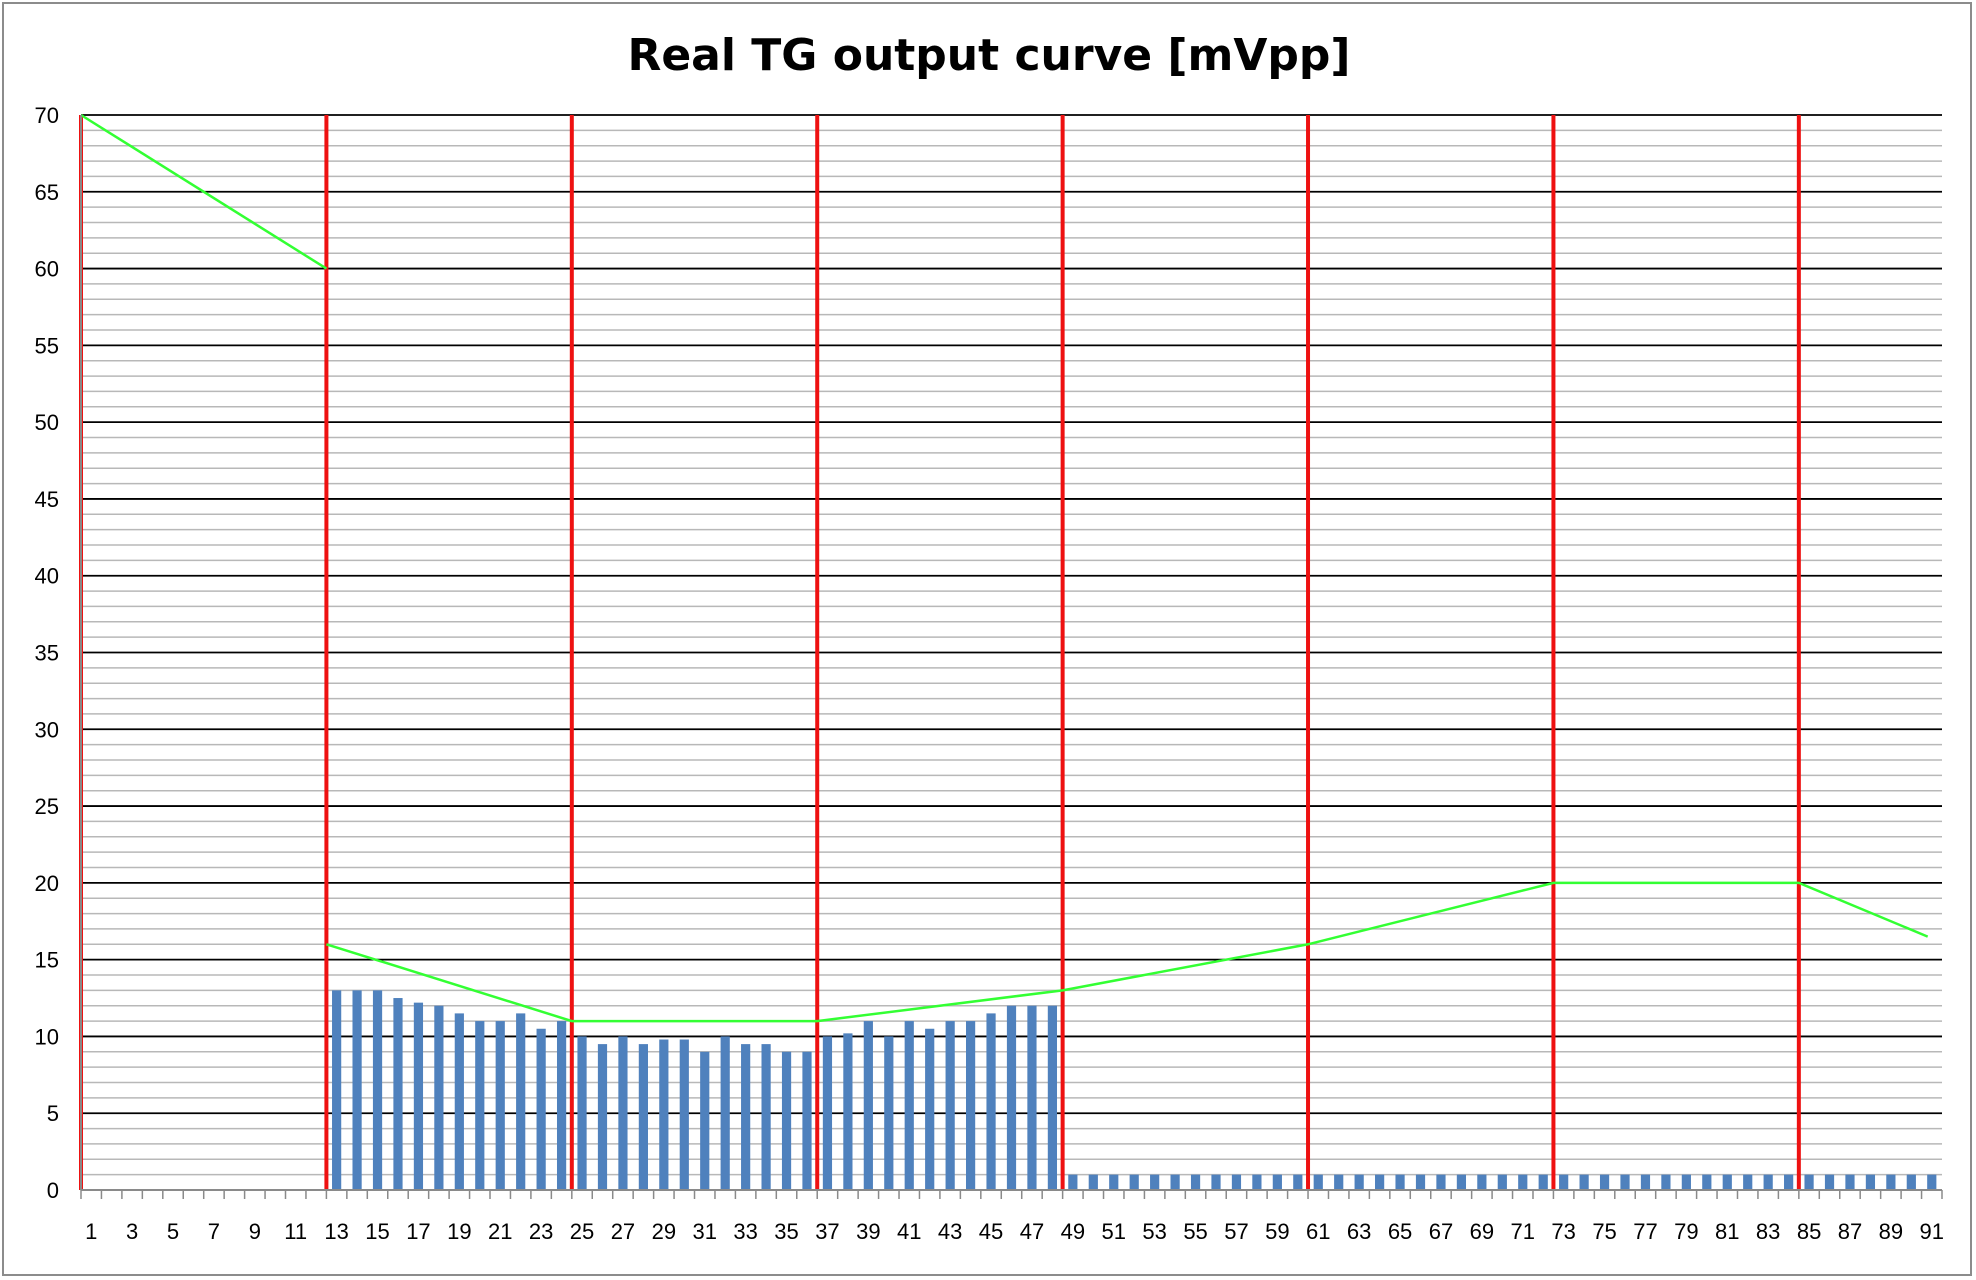 This screenshot has width=1976, height=1280. What do you see at coordinates (214, 1231) in the screenshot?
I see `x-tick-label: 7` at bounding box center [214, 1231].